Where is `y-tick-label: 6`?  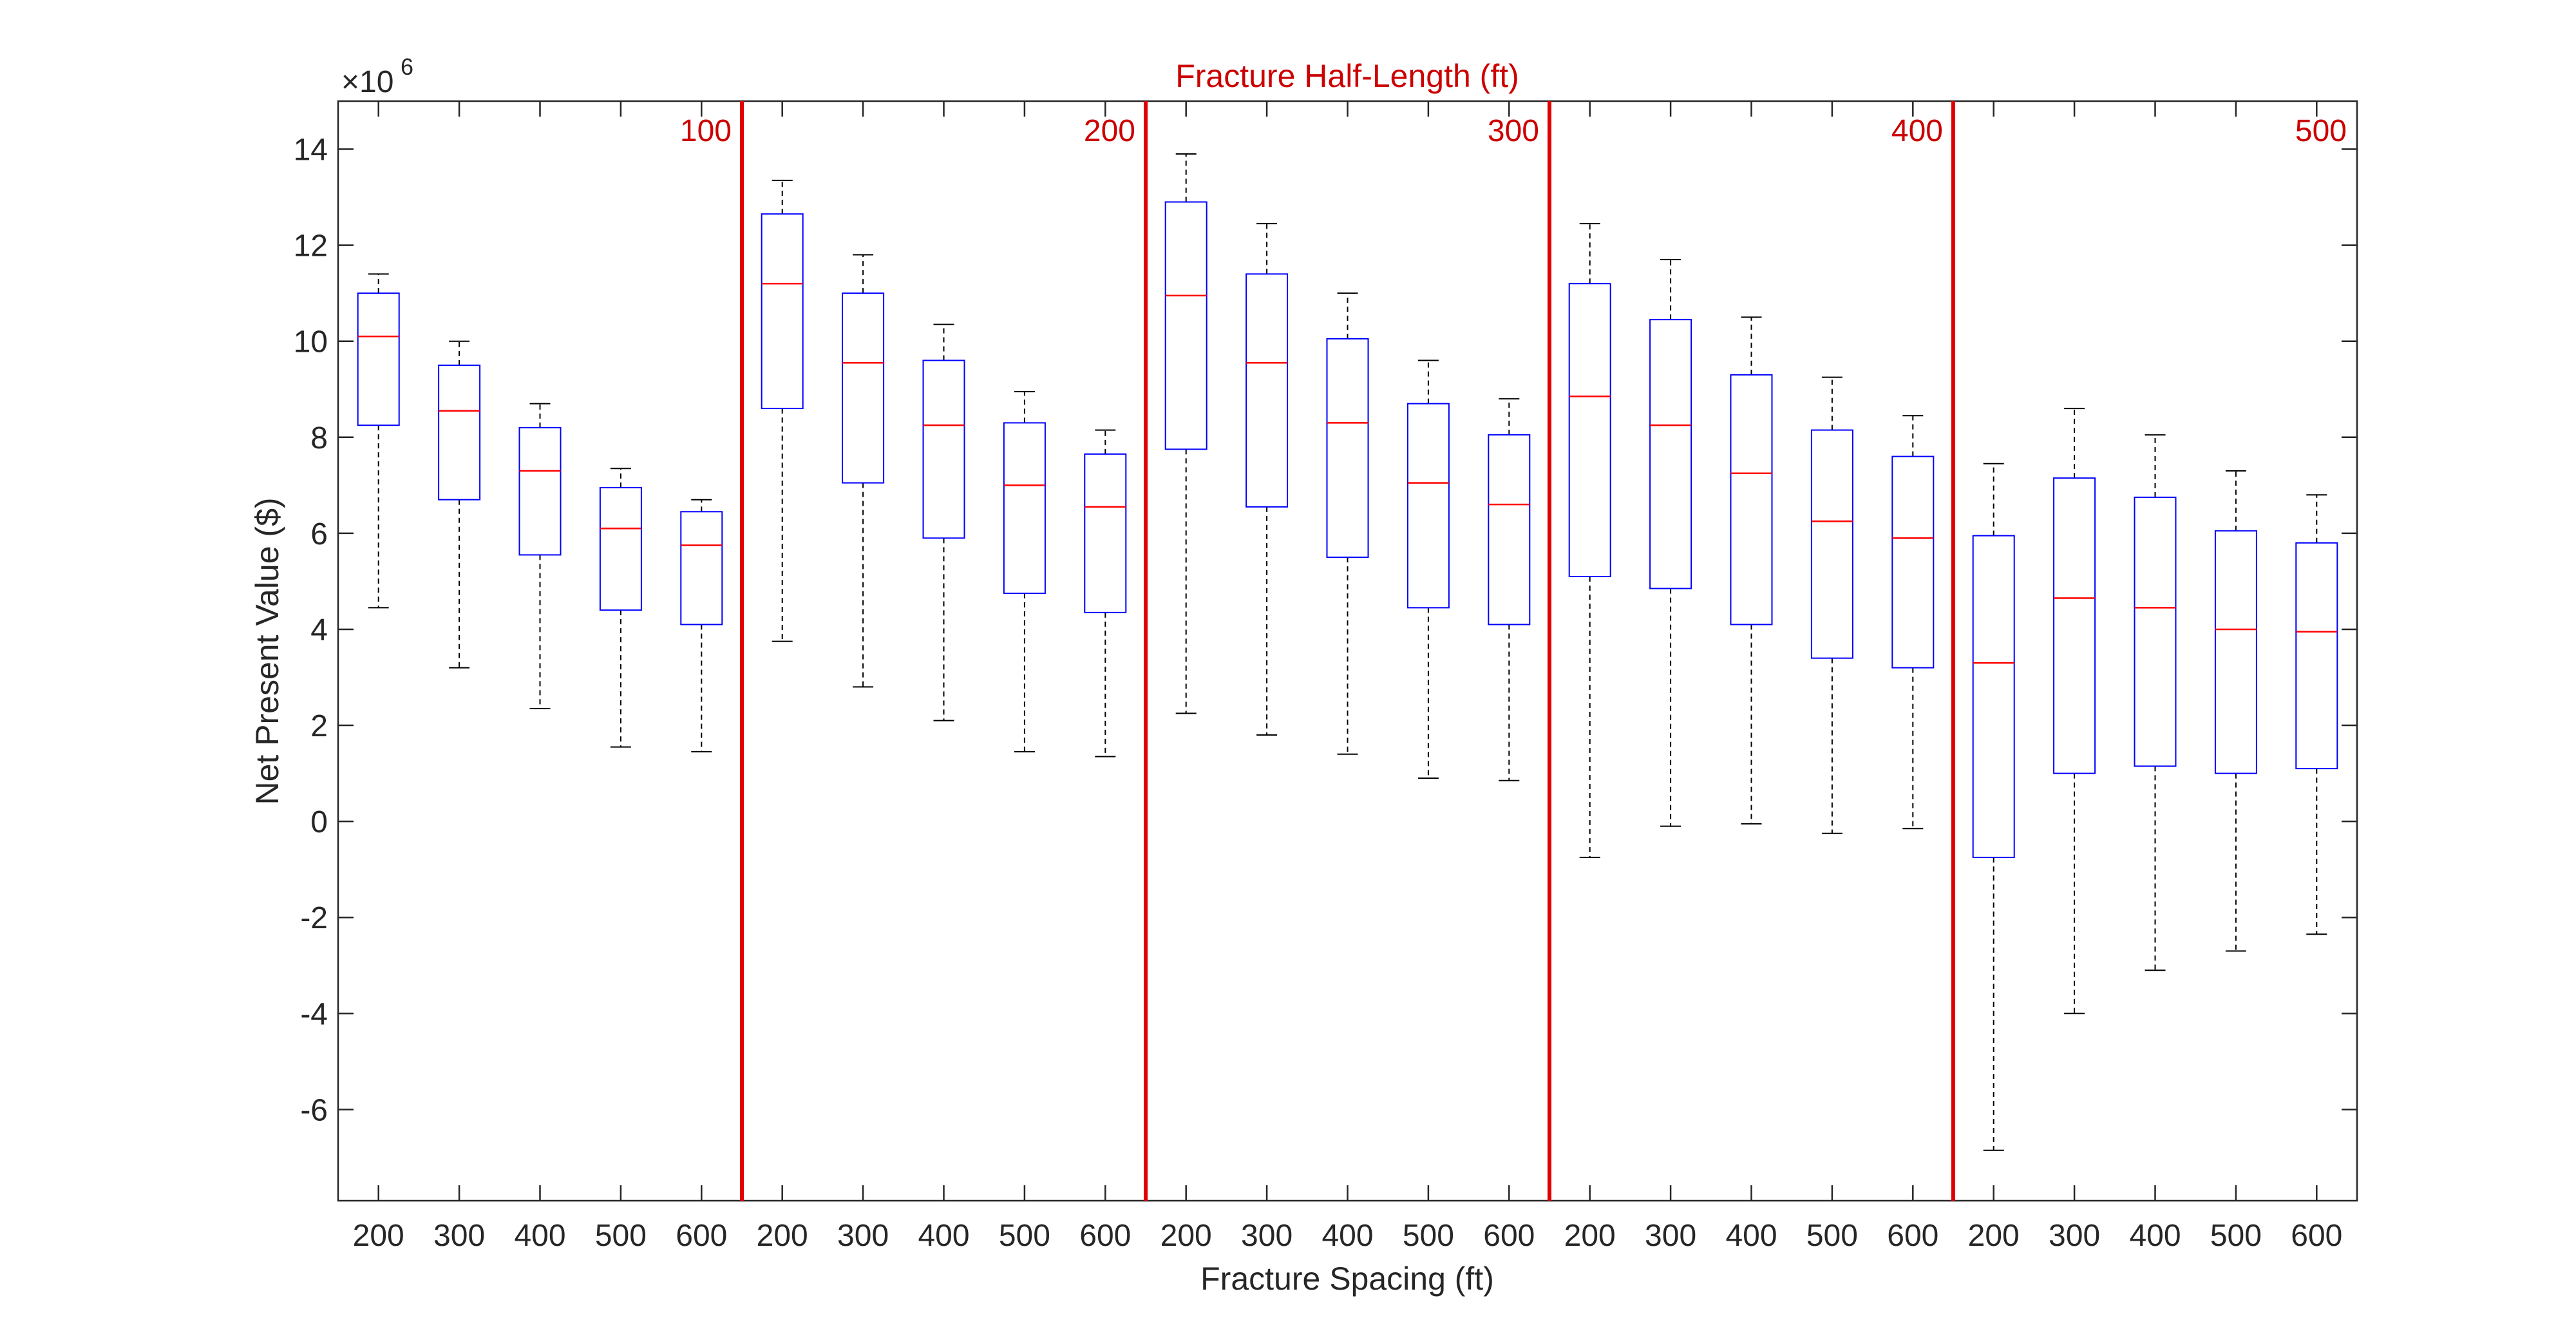 y-tick-label: 6 is located at coordinates (319, 534).